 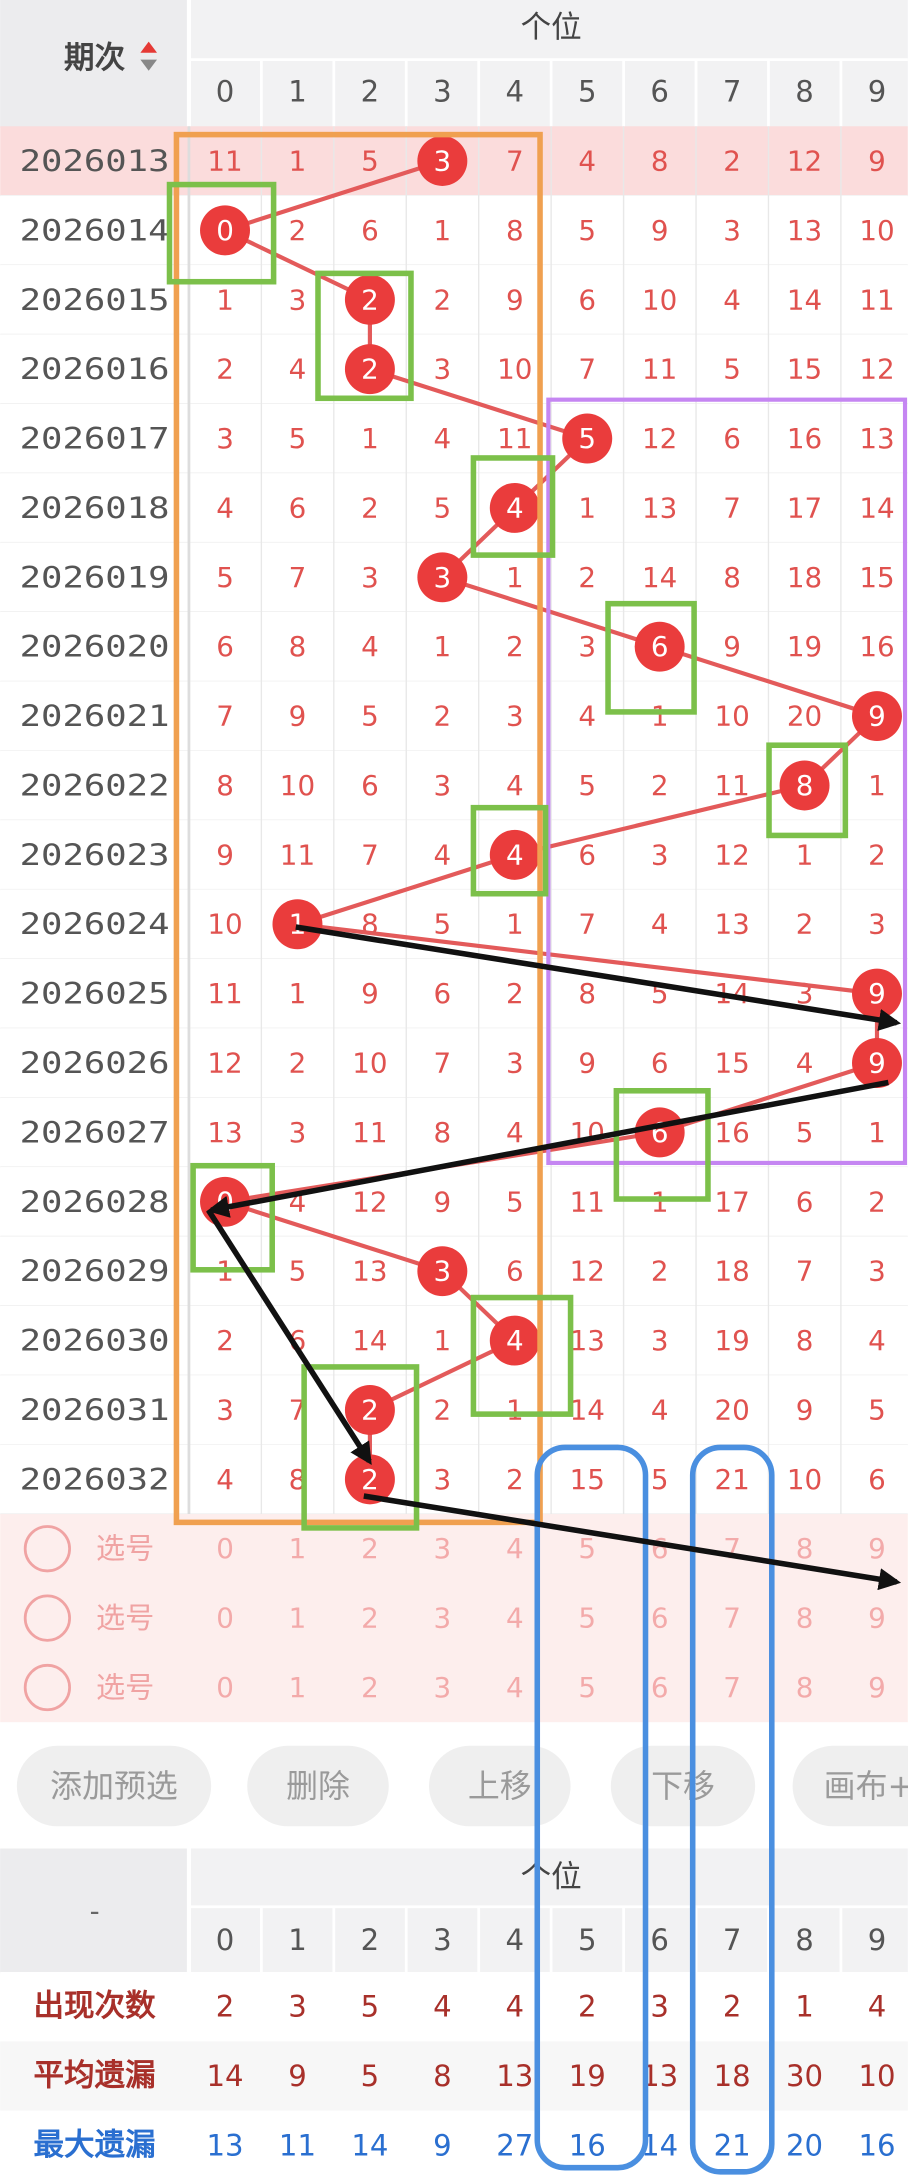 I want to click on stats-value: 16, so click(x=876, y=2145).